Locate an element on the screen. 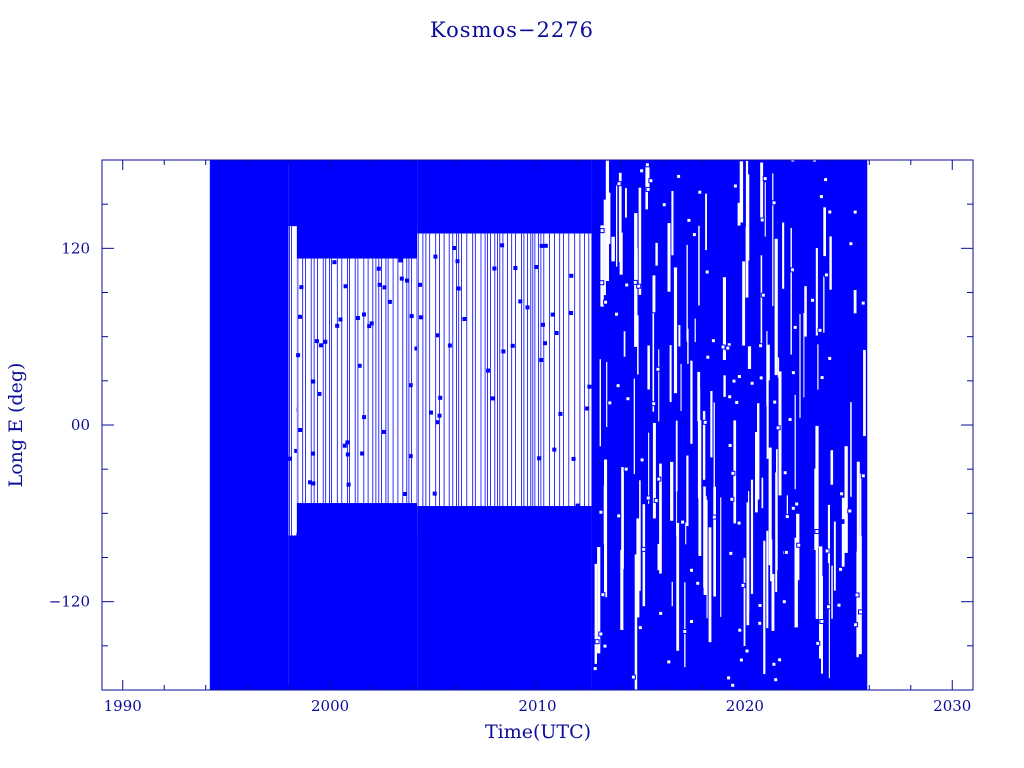 This screenshot has height=768, width=1024. x-tick-label: 2030 is located at coordinates (952, 706).